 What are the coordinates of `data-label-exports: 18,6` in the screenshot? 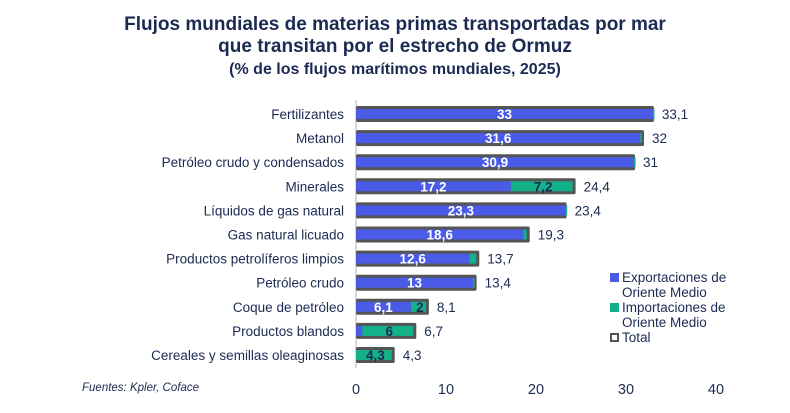 It's located at (440, 235).